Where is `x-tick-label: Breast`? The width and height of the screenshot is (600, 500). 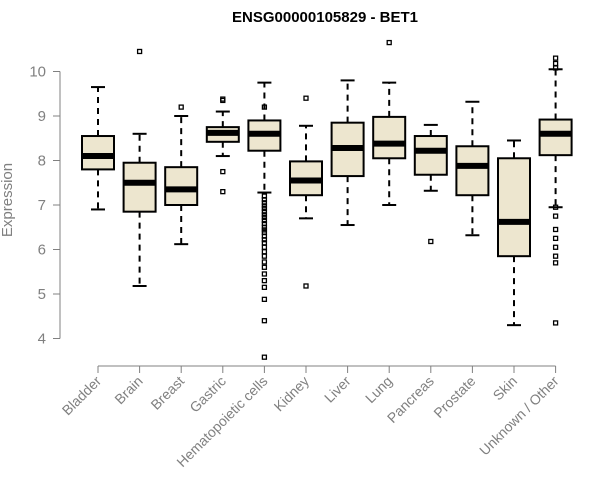 x-tick-label: Breast is located at coordinates (167, 393).